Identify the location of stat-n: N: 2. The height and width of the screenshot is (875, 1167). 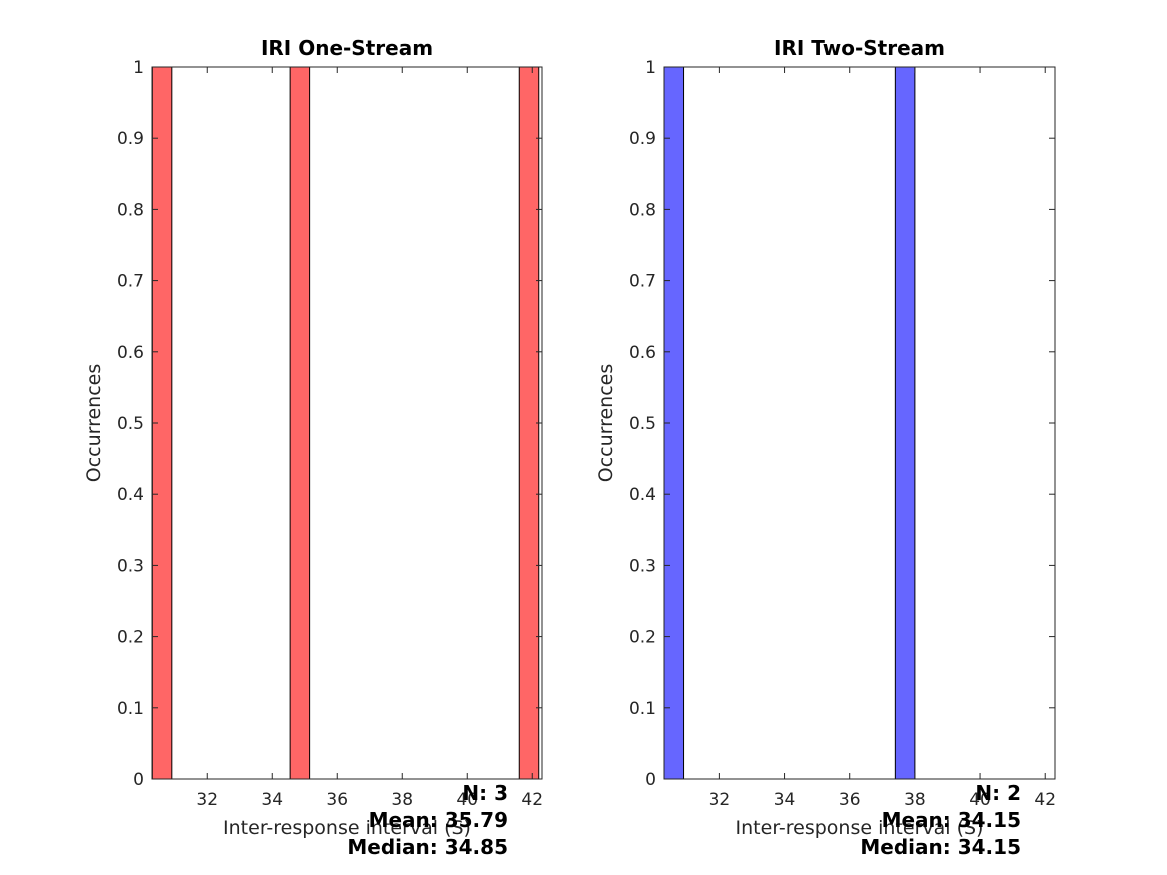
(998, 793).